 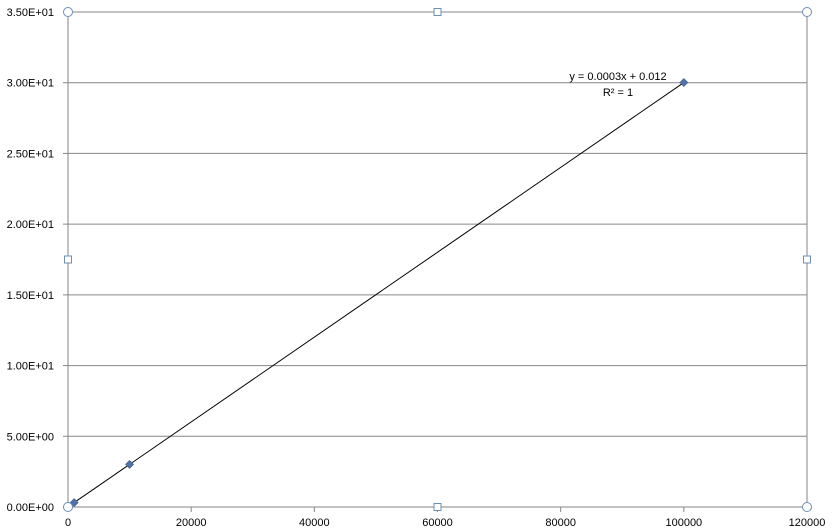 What do you see at coordinates (68, 523) in the screenshot?
I see `x-tick-label: 0` at bounding box center [68, 523].